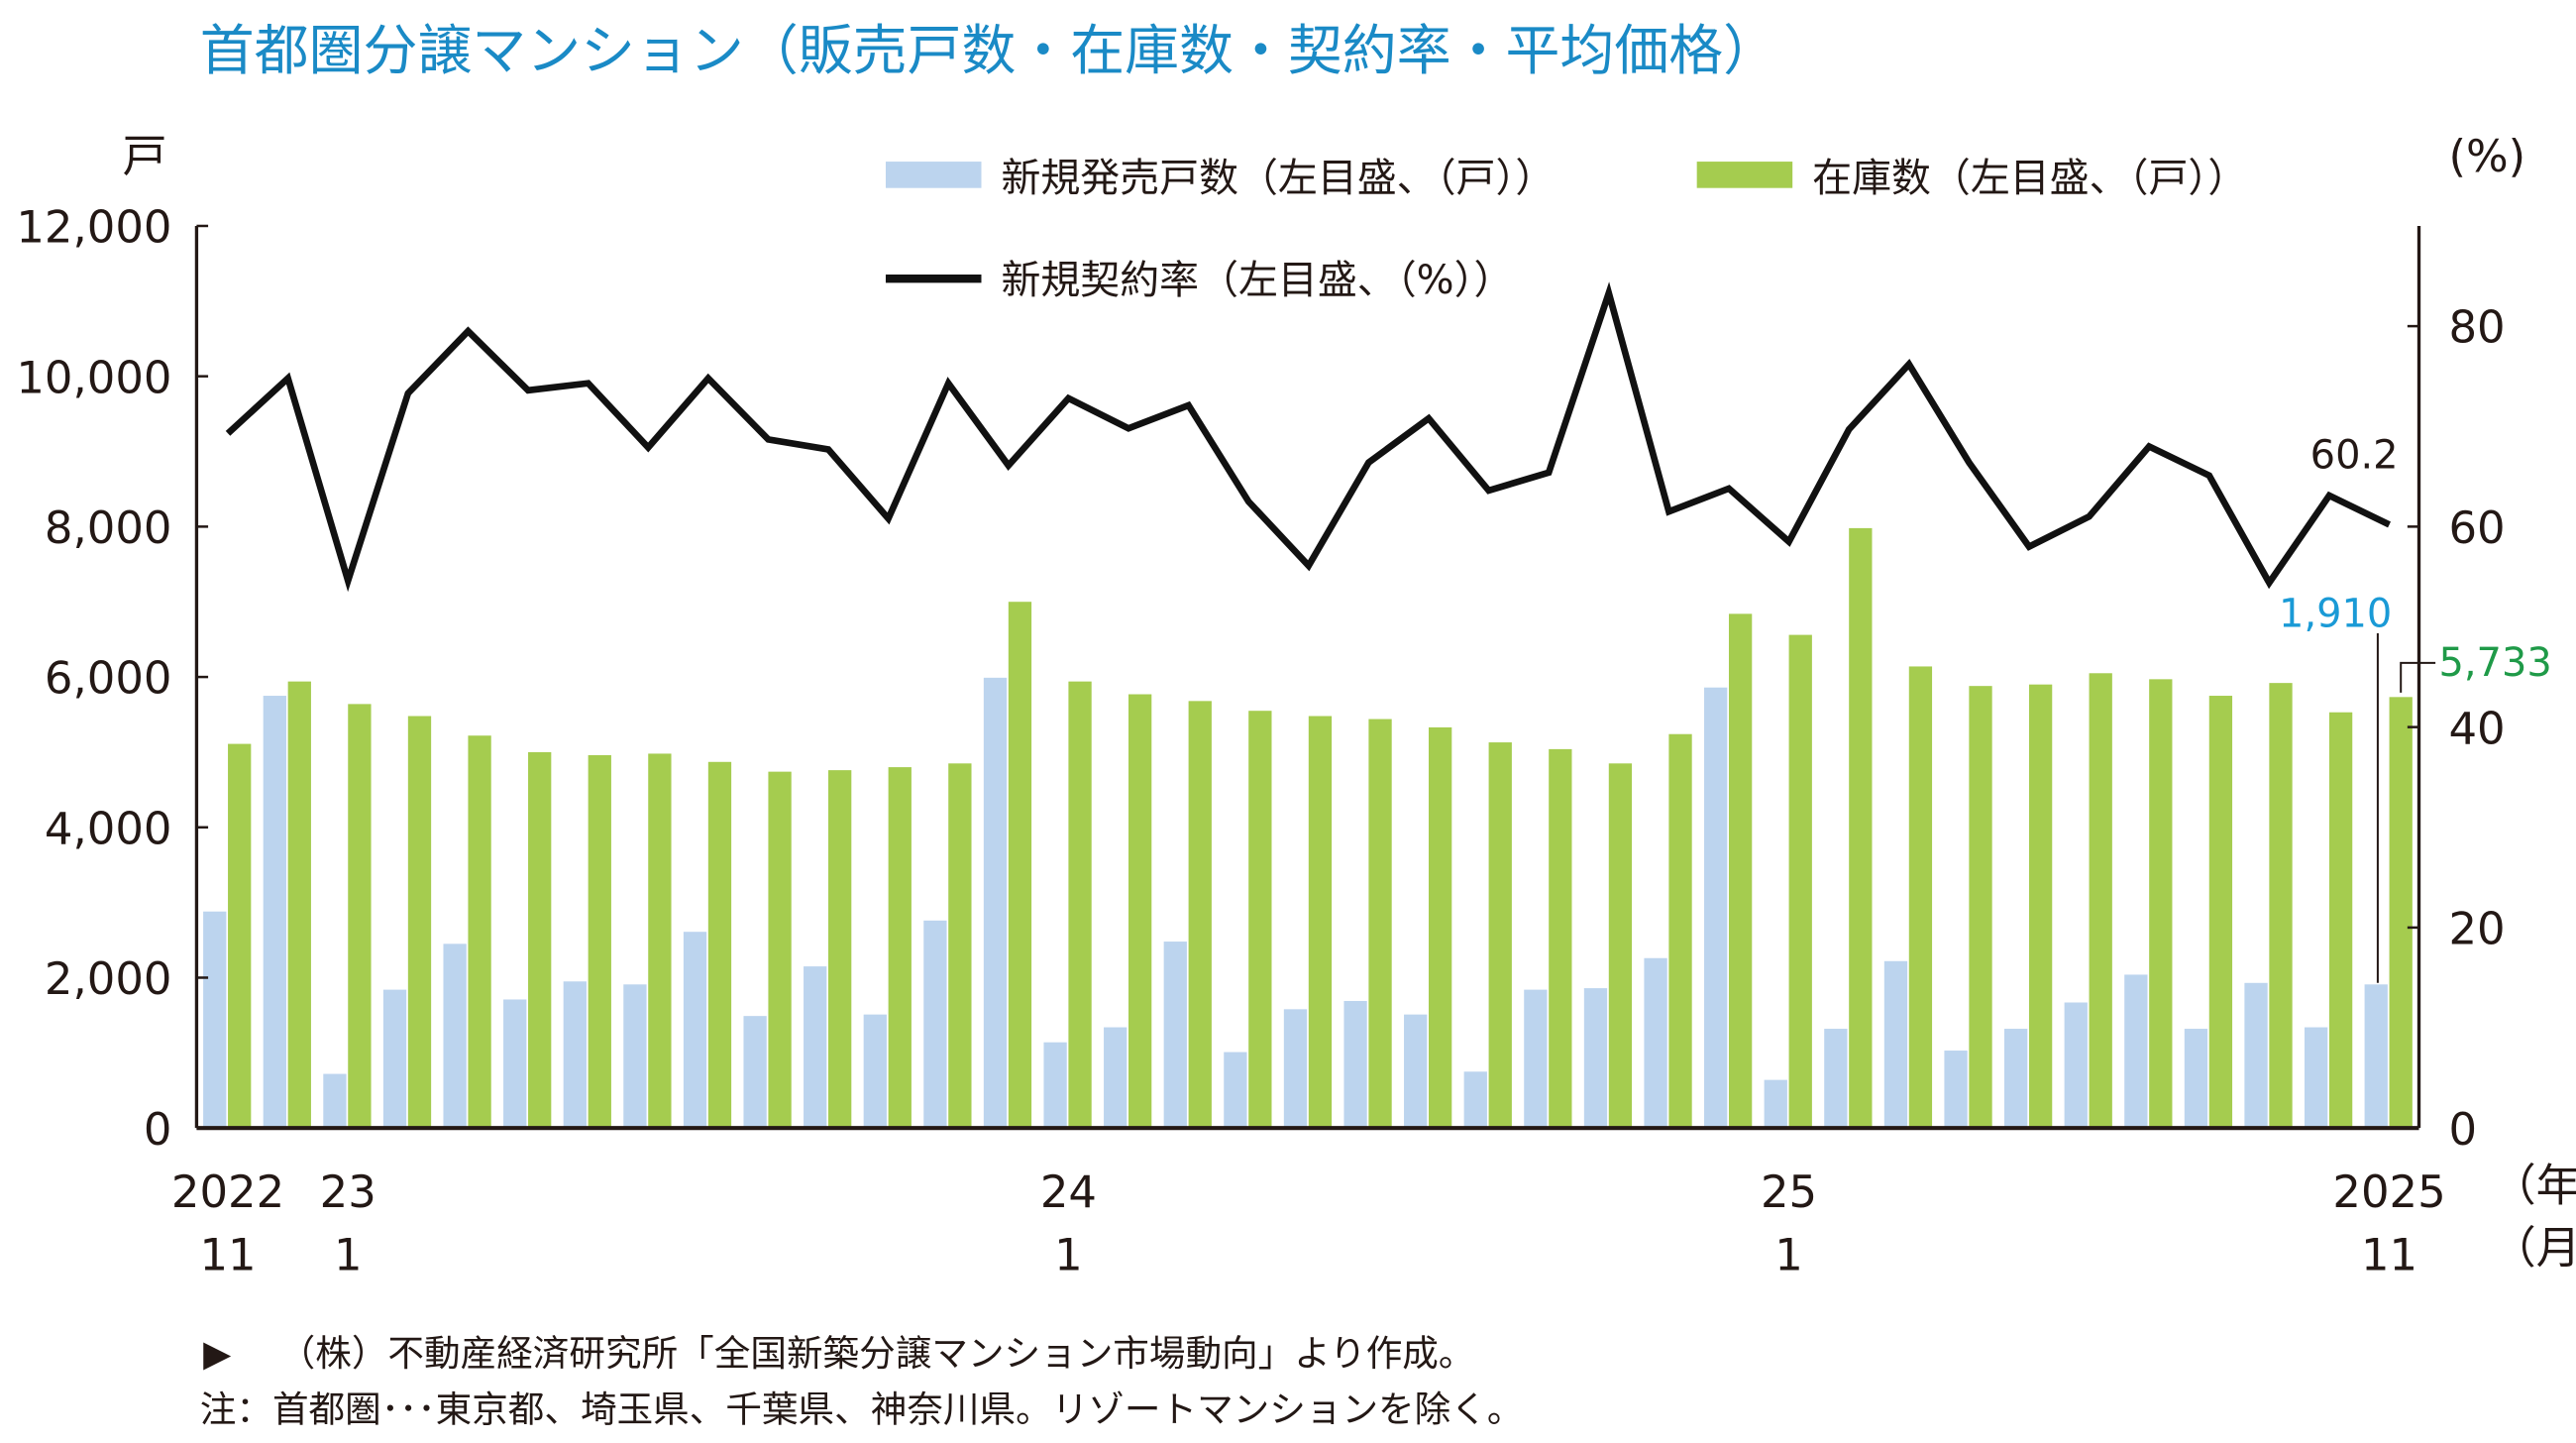  I want to click on x-axis-labels: 2022 11 23 1 24 1 25 1 2025 11, so click(1308, 1223).